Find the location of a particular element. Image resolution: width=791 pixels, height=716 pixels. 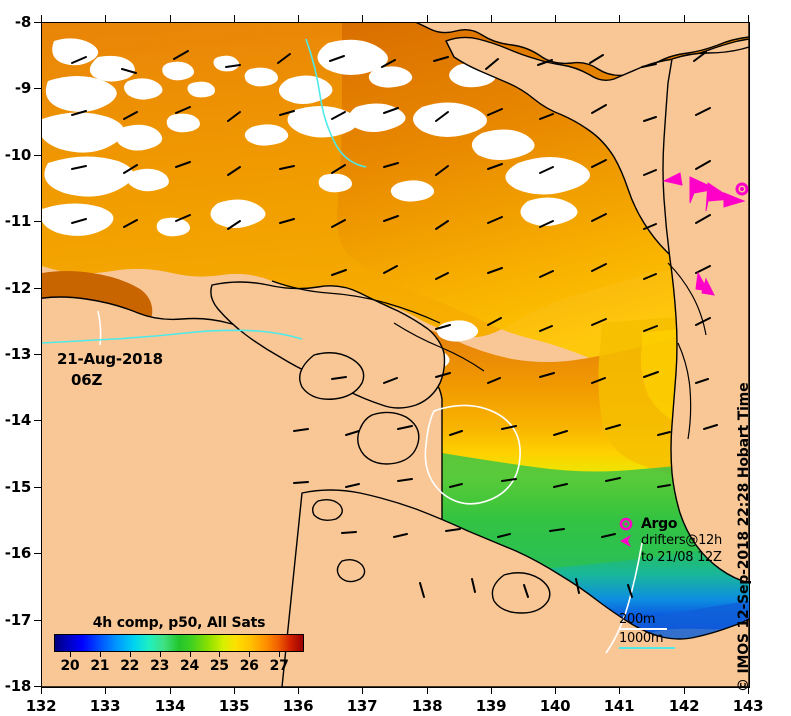

colorbar-tick-label: 25 is located at coordinates (219, 666).